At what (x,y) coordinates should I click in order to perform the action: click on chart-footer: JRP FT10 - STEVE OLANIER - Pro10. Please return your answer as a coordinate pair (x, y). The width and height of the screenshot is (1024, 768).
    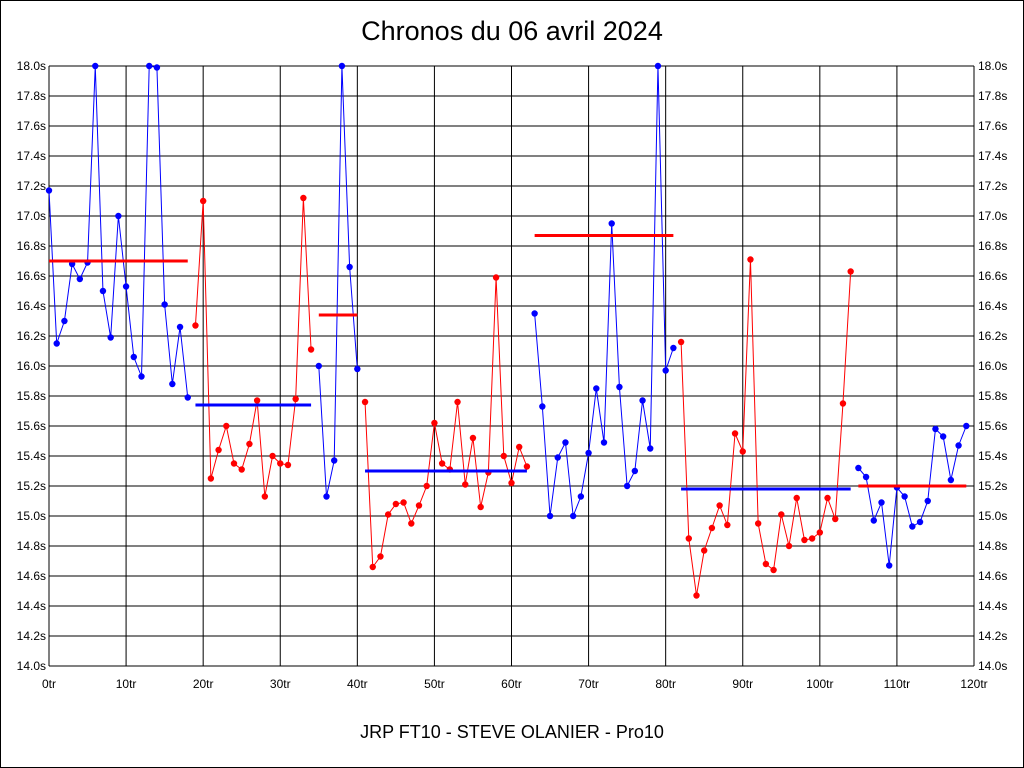
    Looking at the image, I should click on (512, 732).